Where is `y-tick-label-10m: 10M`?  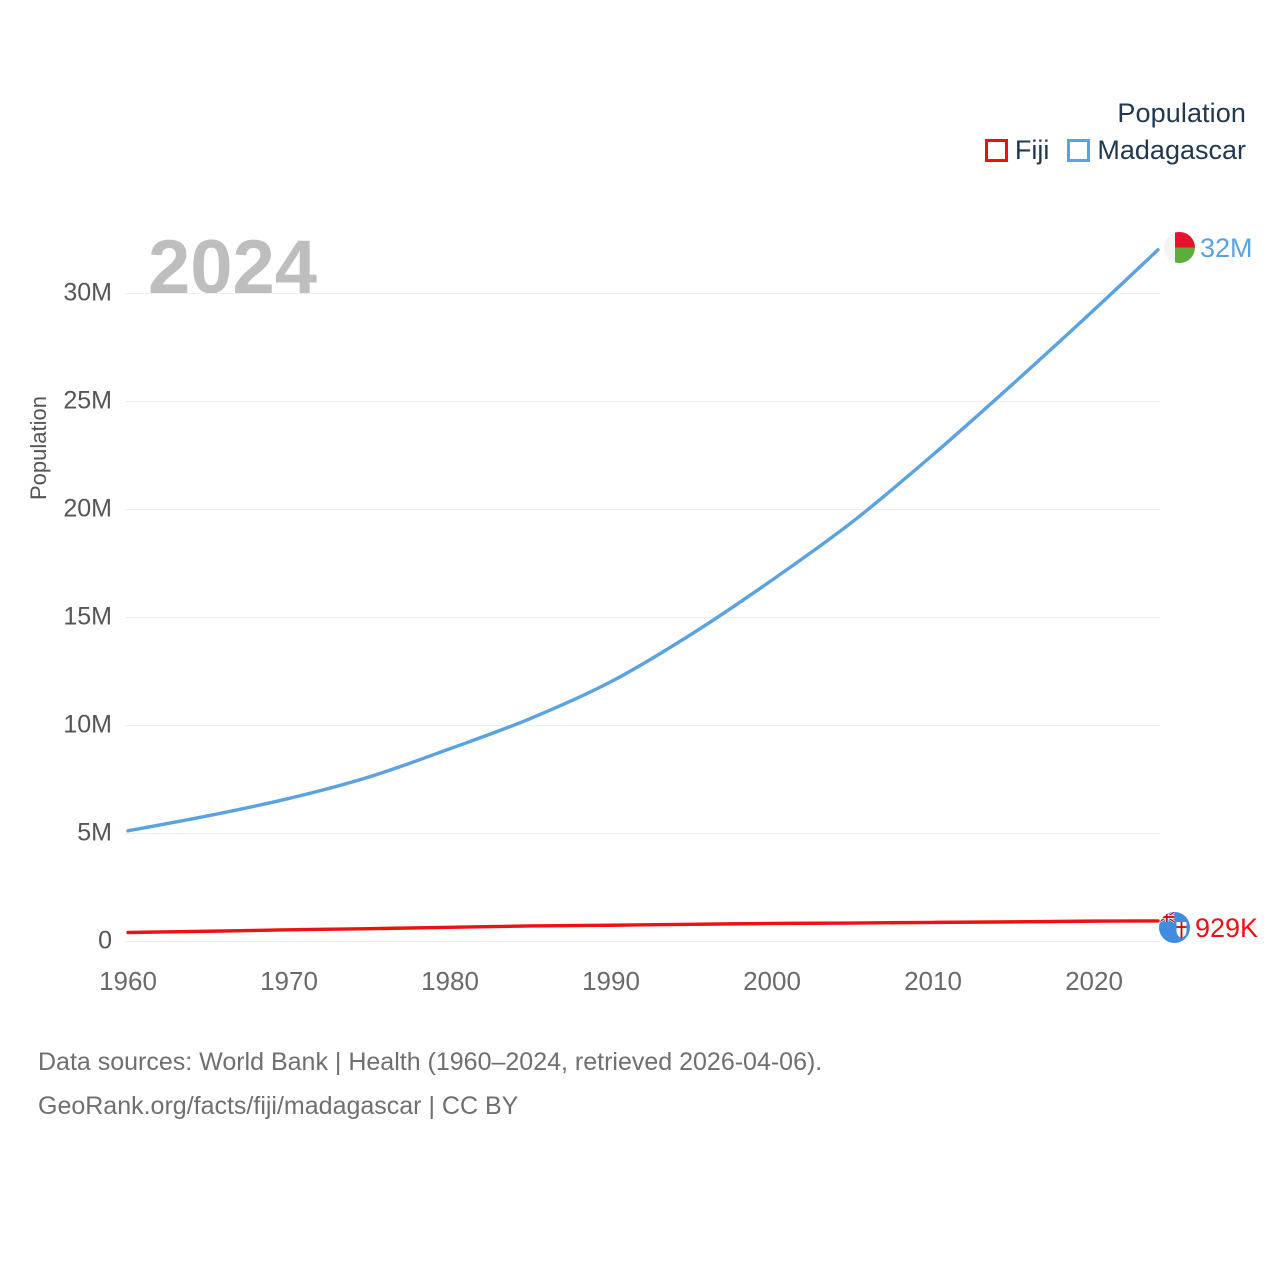 y-tick-label-10m: 10M is located at coordinates (87, 724).